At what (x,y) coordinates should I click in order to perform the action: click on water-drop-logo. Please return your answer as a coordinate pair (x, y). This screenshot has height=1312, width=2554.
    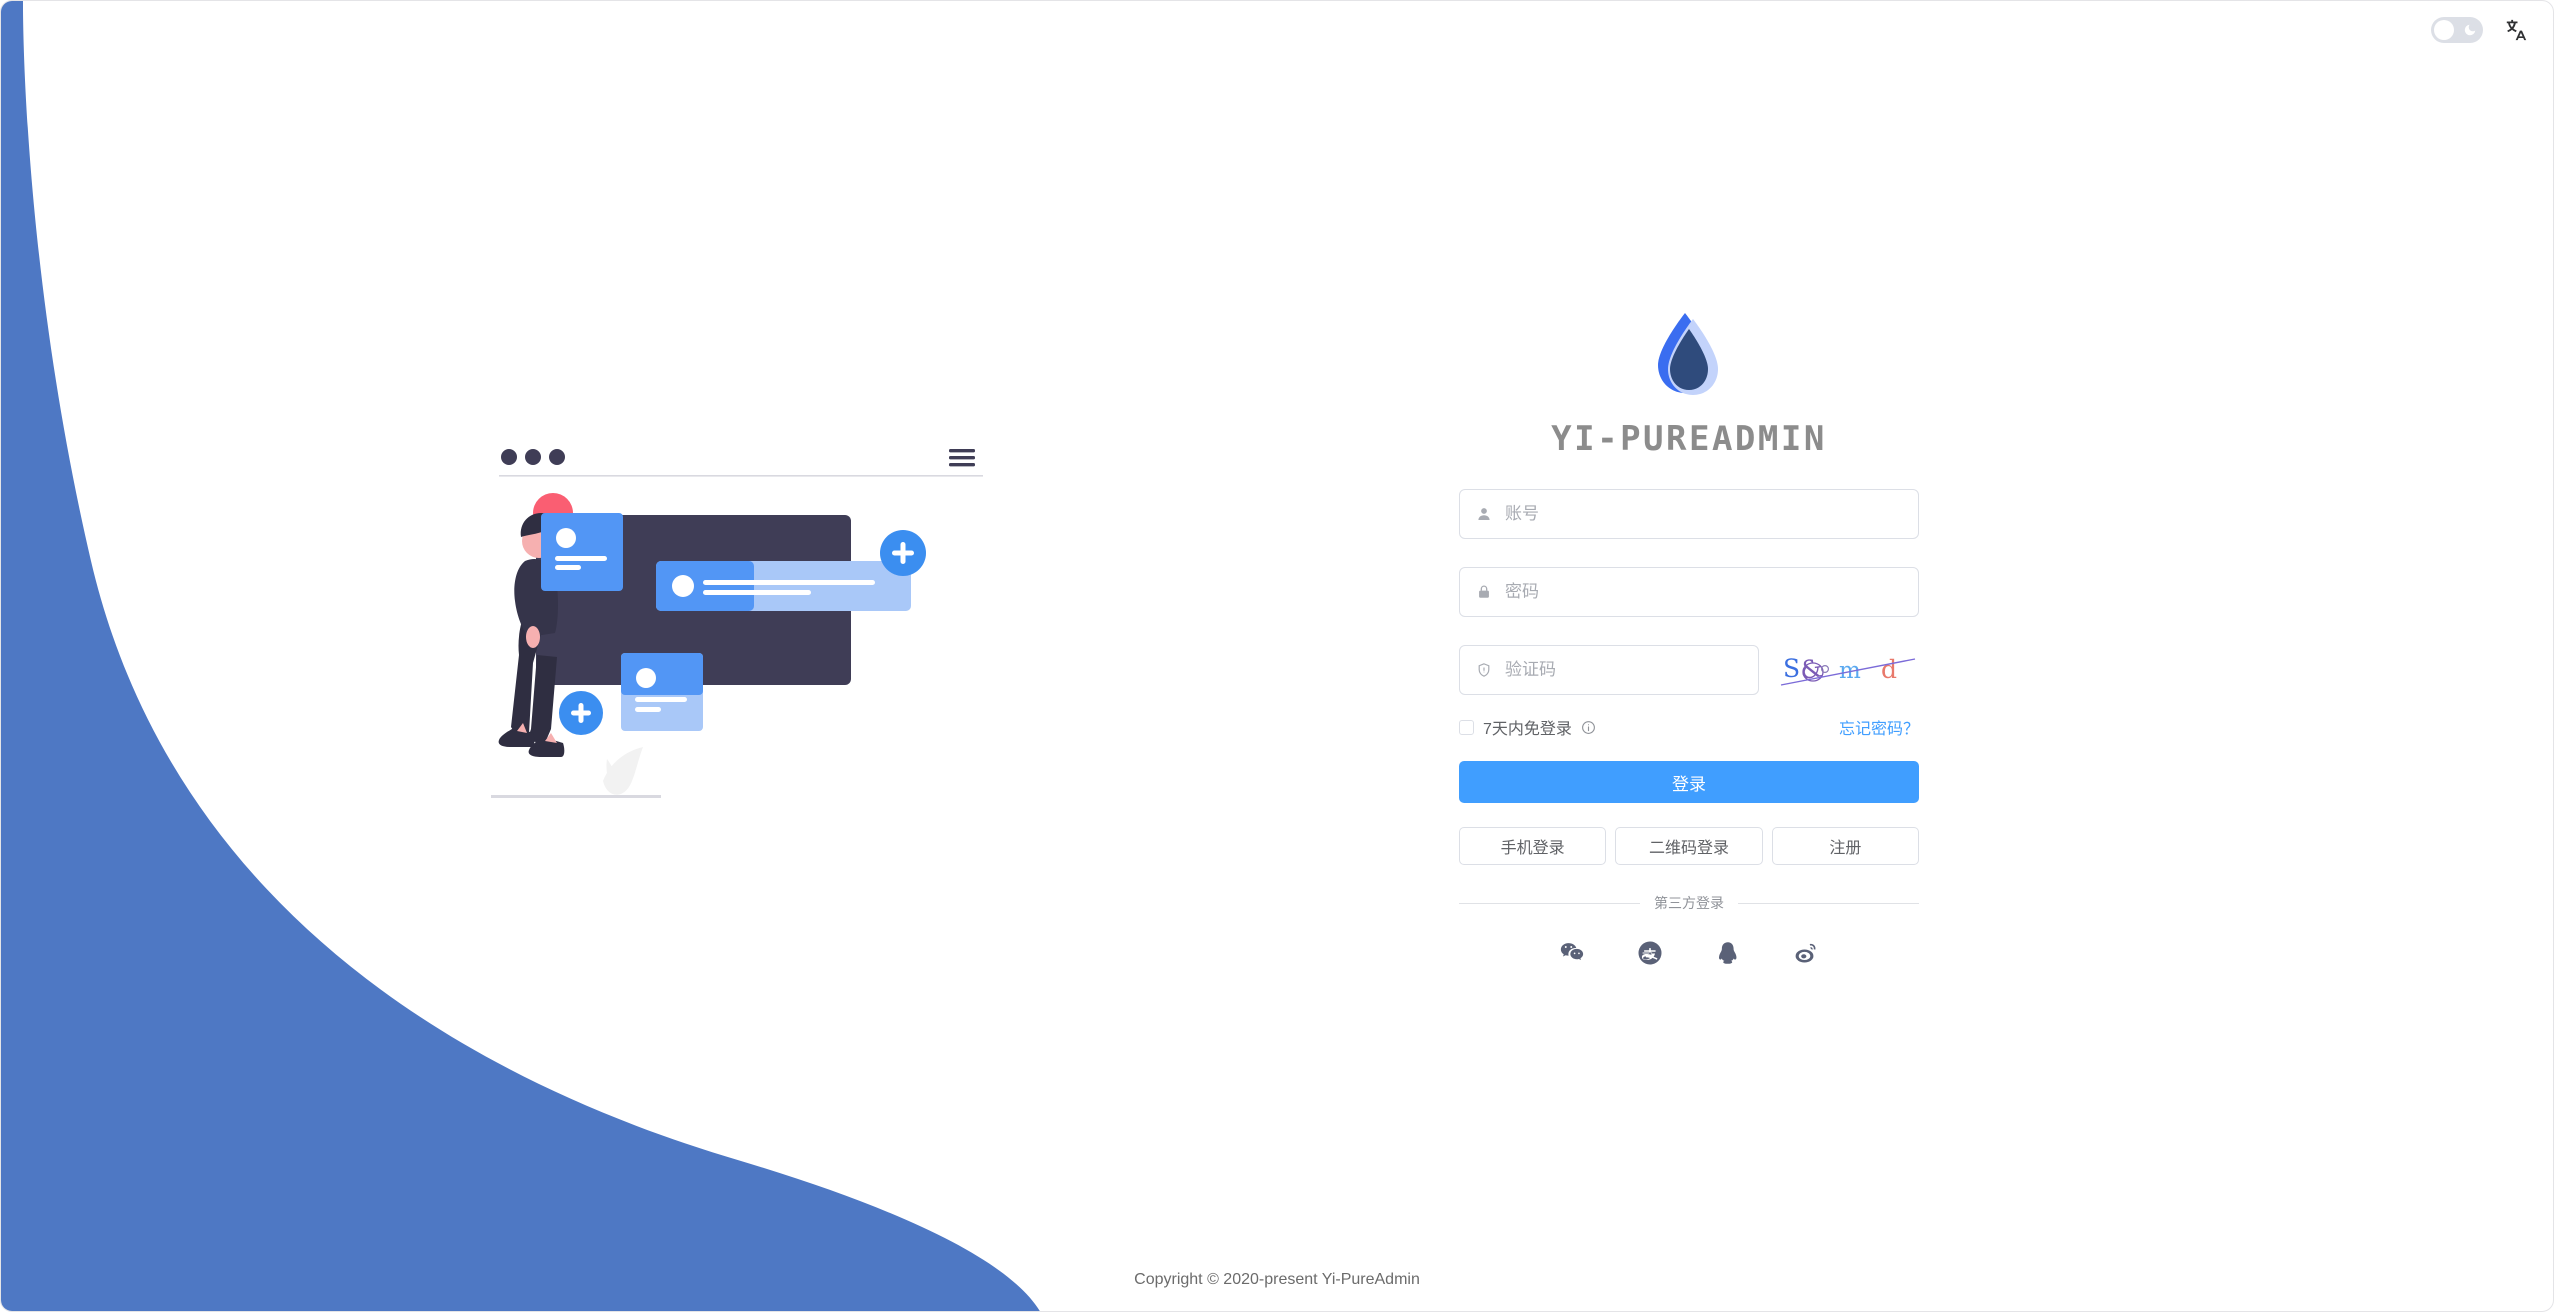
    Looking at the image, I should click on (1688, 354).